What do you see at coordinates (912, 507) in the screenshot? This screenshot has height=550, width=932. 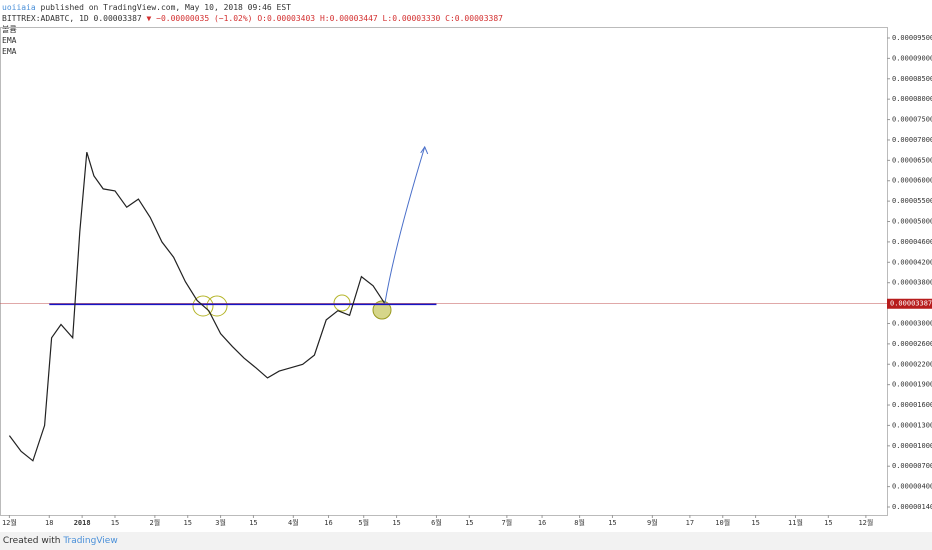 I see `y-tick-label: 0.00000140` at bounding box center [912, 507].